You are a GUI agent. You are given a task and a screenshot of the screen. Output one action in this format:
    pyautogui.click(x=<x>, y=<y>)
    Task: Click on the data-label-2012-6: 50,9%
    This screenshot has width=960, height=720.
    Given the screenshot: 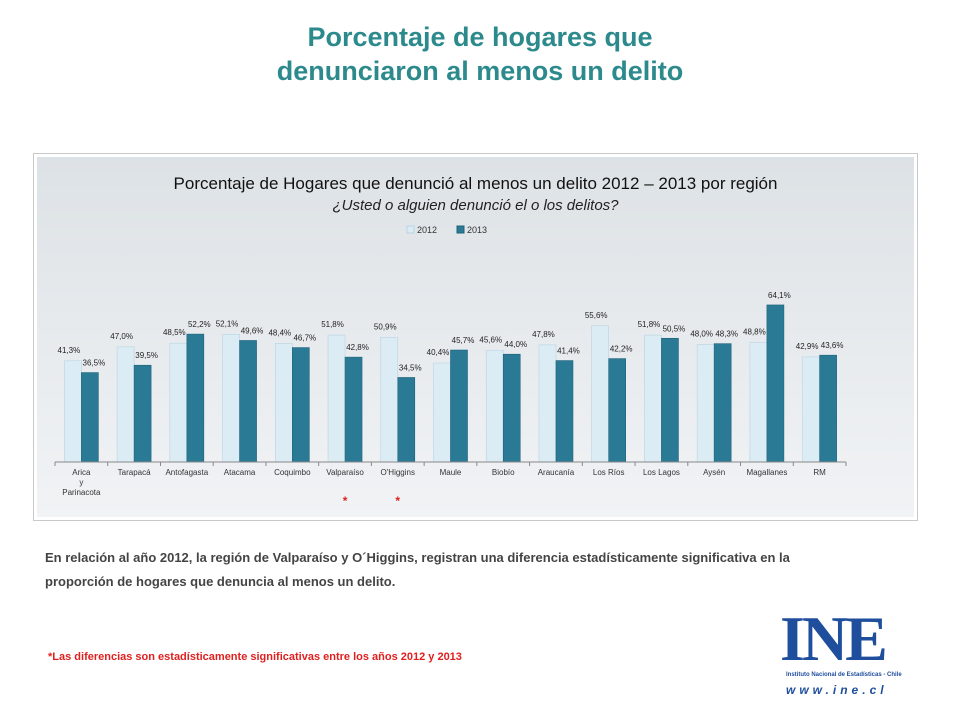 What is the action you would take?
    pyautogui.click(x=385, y=326)
    